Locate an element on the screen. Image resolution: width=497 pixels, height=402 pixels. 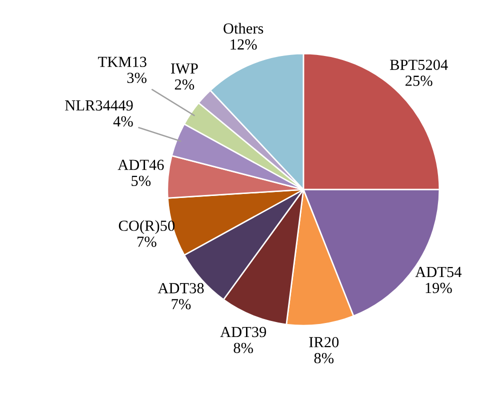
data-label: 3% is located at coordinates (136, 78).